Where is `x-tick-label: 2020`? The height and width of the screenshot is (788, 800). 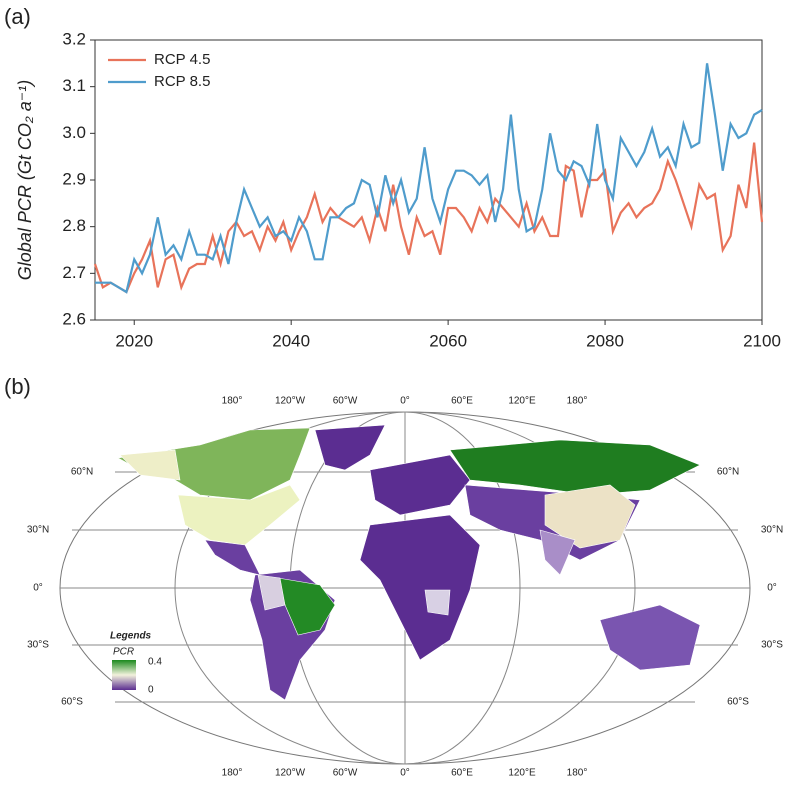 x-tick-label: 2020 is located at coordinates (134, 340).